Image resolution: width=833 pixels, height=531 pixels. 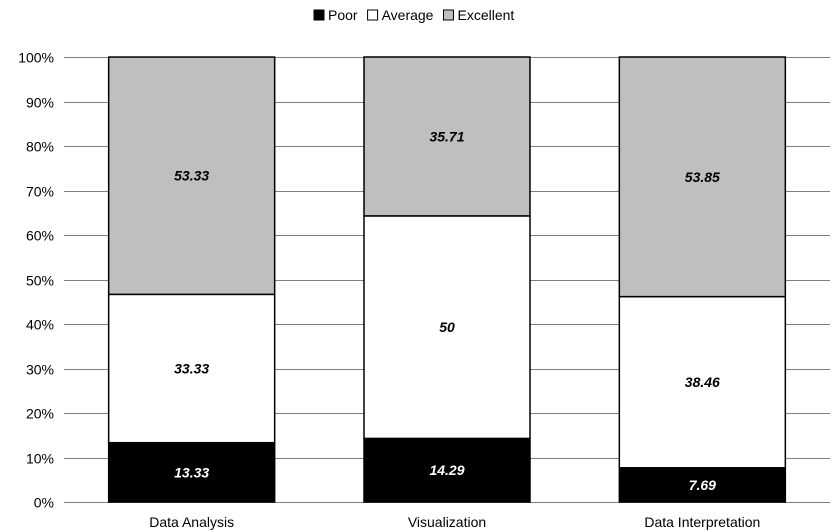 What do you see at coordinates (40, 325) in the screenshot?
I see `y-tick-label: 40%` at bounding box center [40, 325].